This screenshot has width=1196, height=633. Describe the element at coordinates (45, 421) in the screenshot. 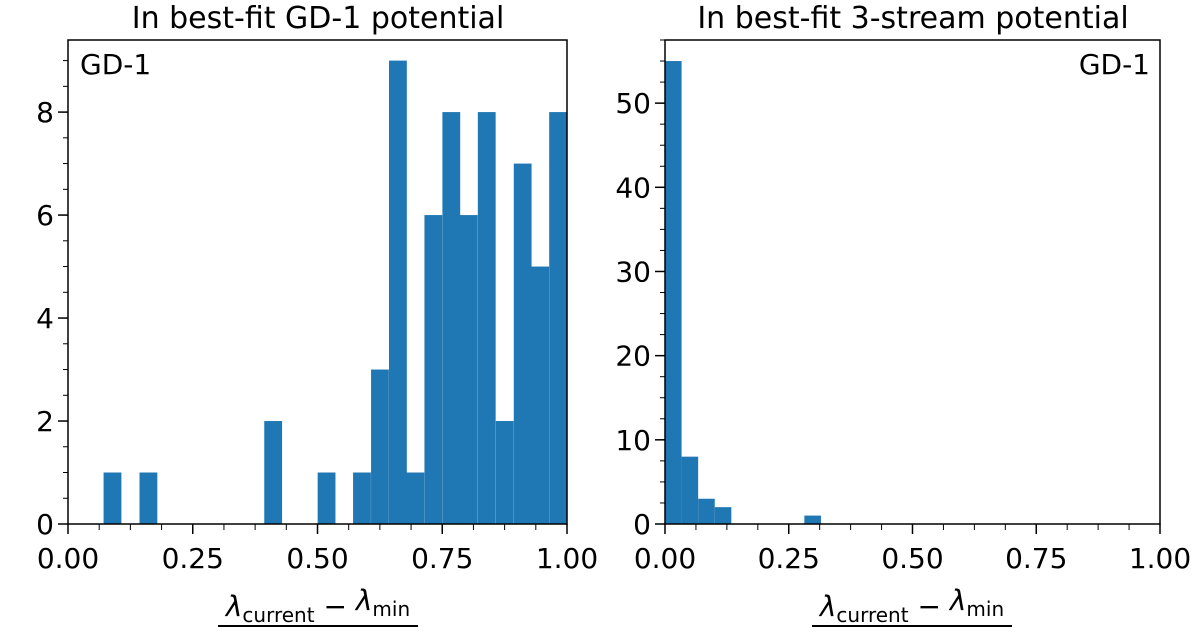

I see `y-tick-label: 2` at that location.